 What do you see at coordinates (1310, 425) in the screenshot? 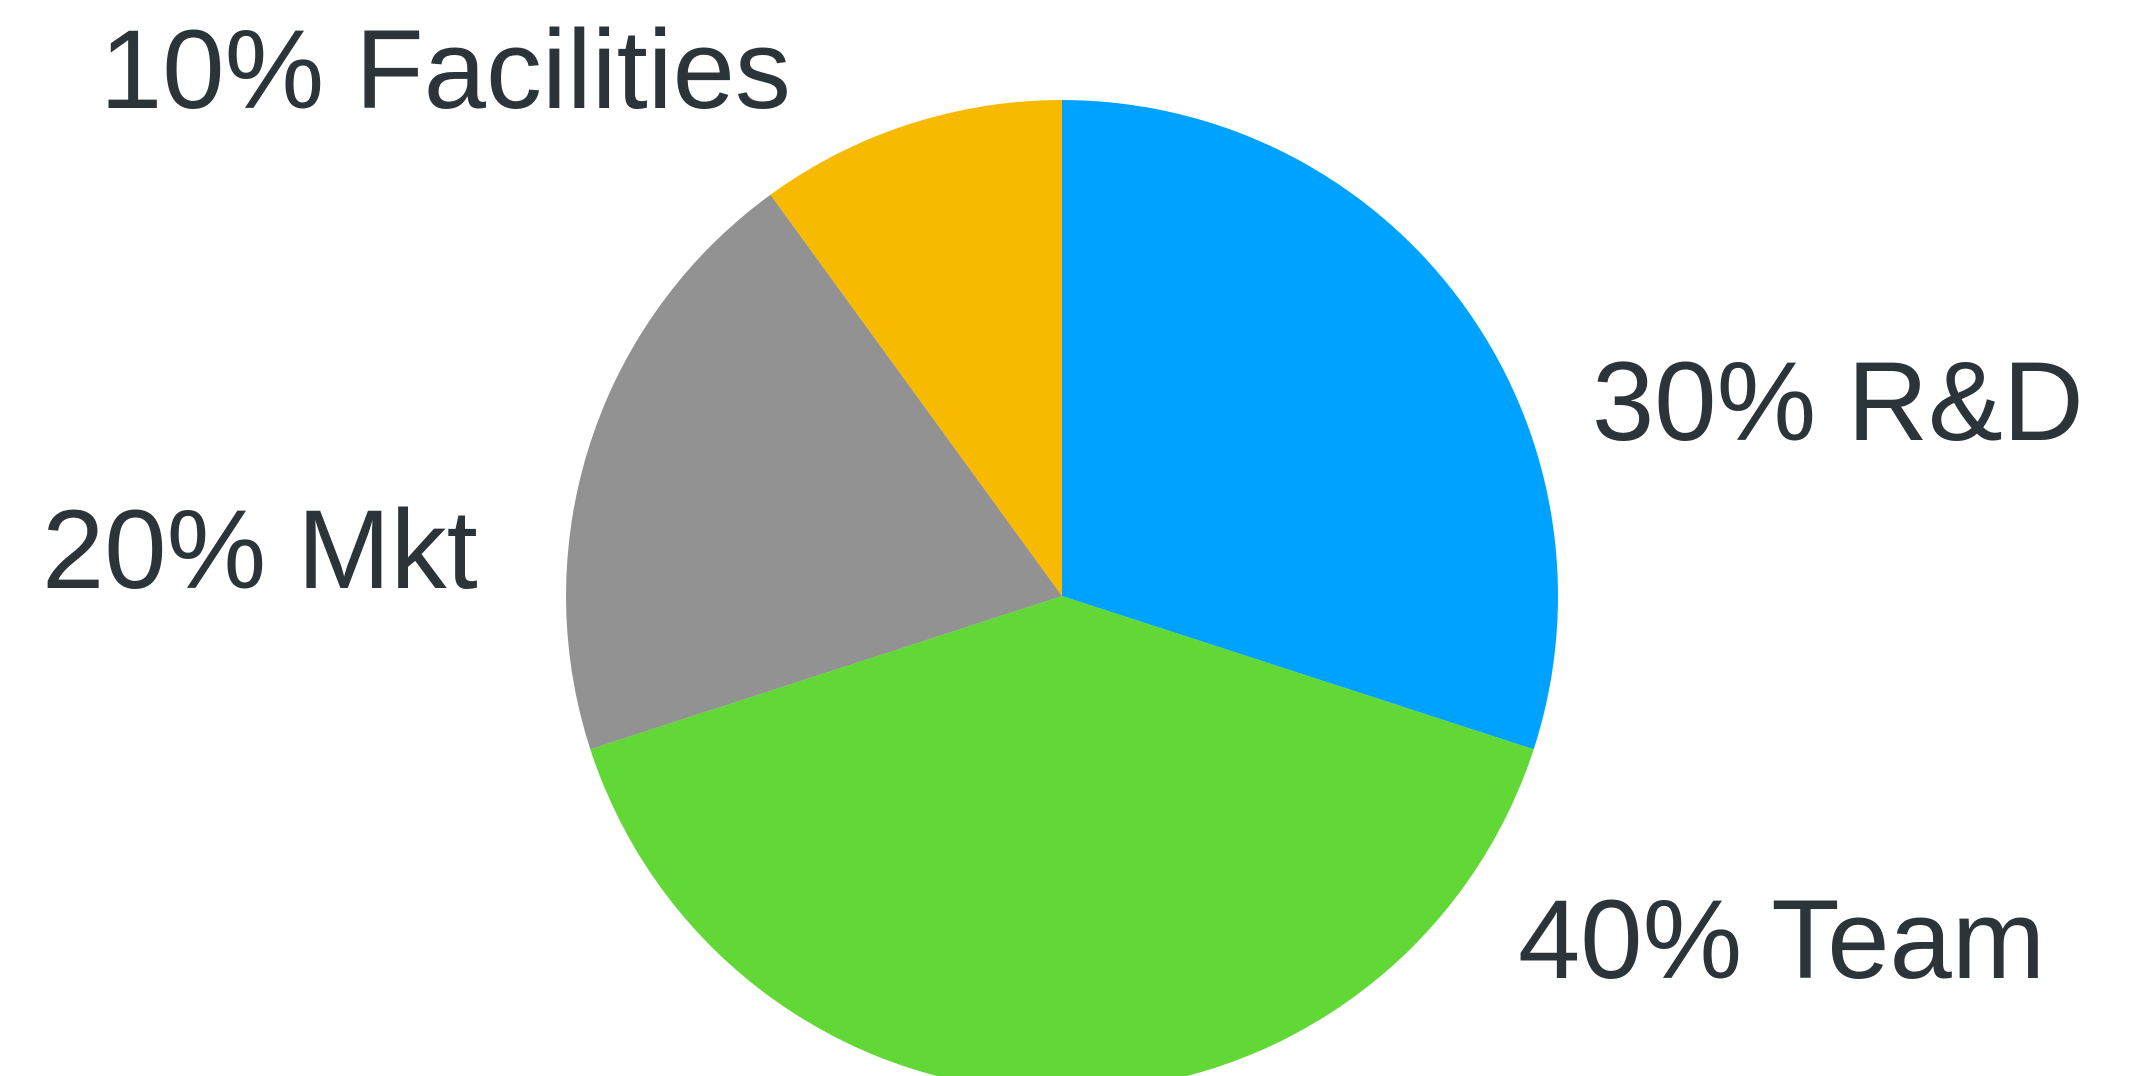
I see `slice-rd` at bounding box center [1310, 425].